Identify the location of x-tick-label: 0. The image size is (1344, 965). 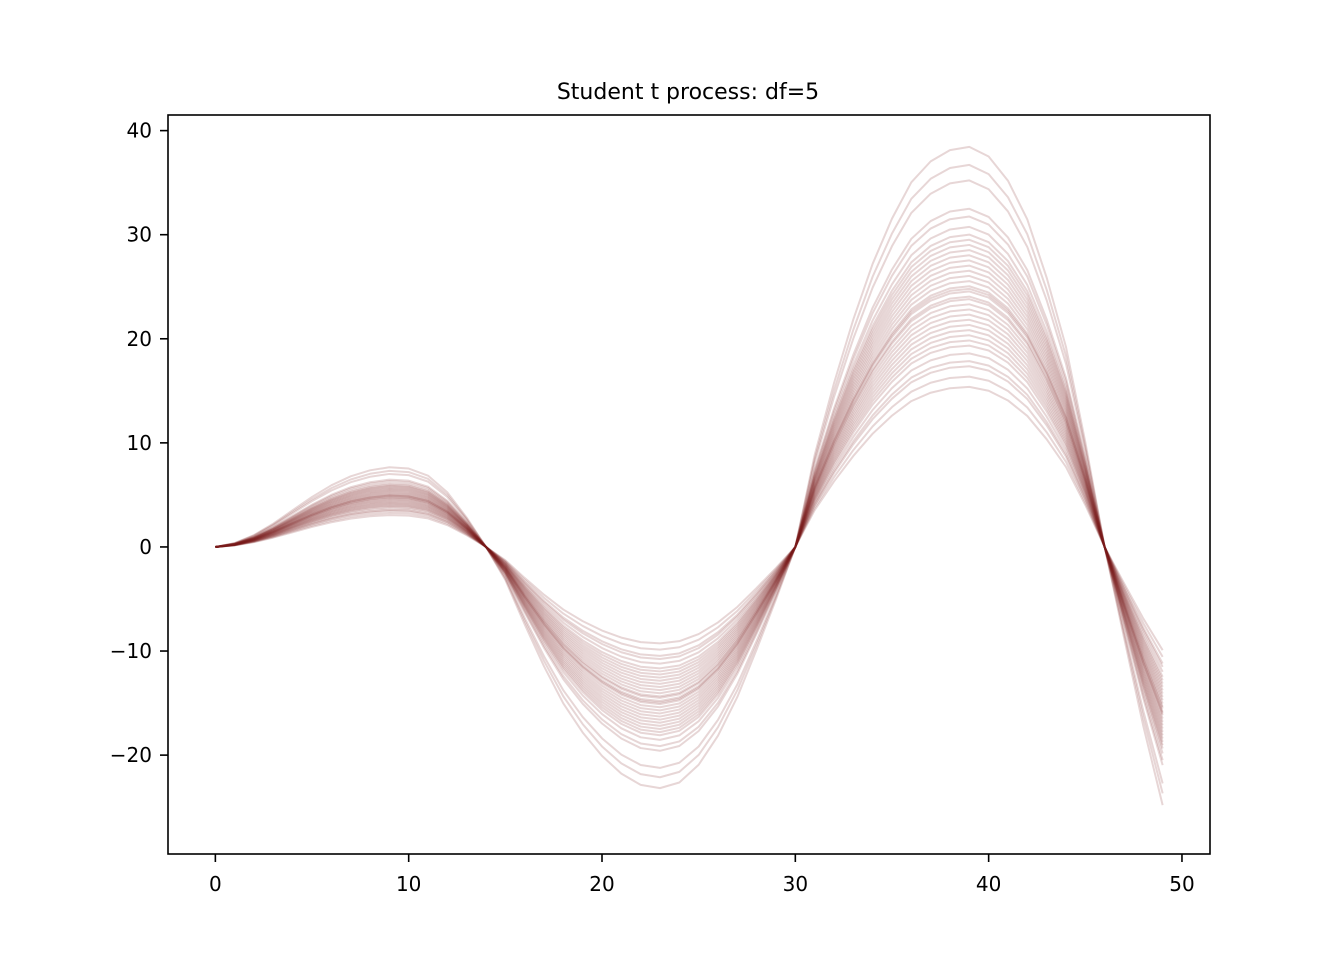
(215, 884).